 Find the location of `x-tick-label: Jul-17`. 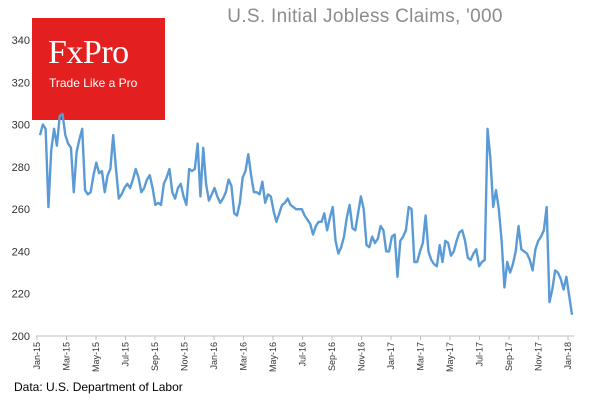

x-tick-label: Jul-17 is located at coordinates (480, 354).